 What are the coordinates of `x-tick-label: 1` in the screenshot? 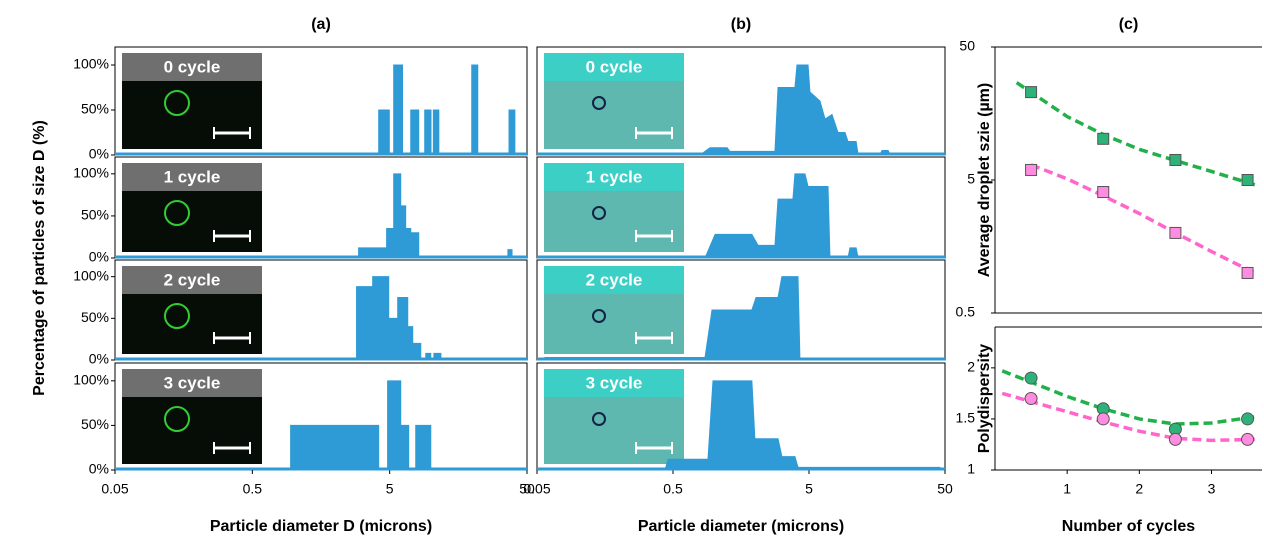 It's located at (1067, 489).